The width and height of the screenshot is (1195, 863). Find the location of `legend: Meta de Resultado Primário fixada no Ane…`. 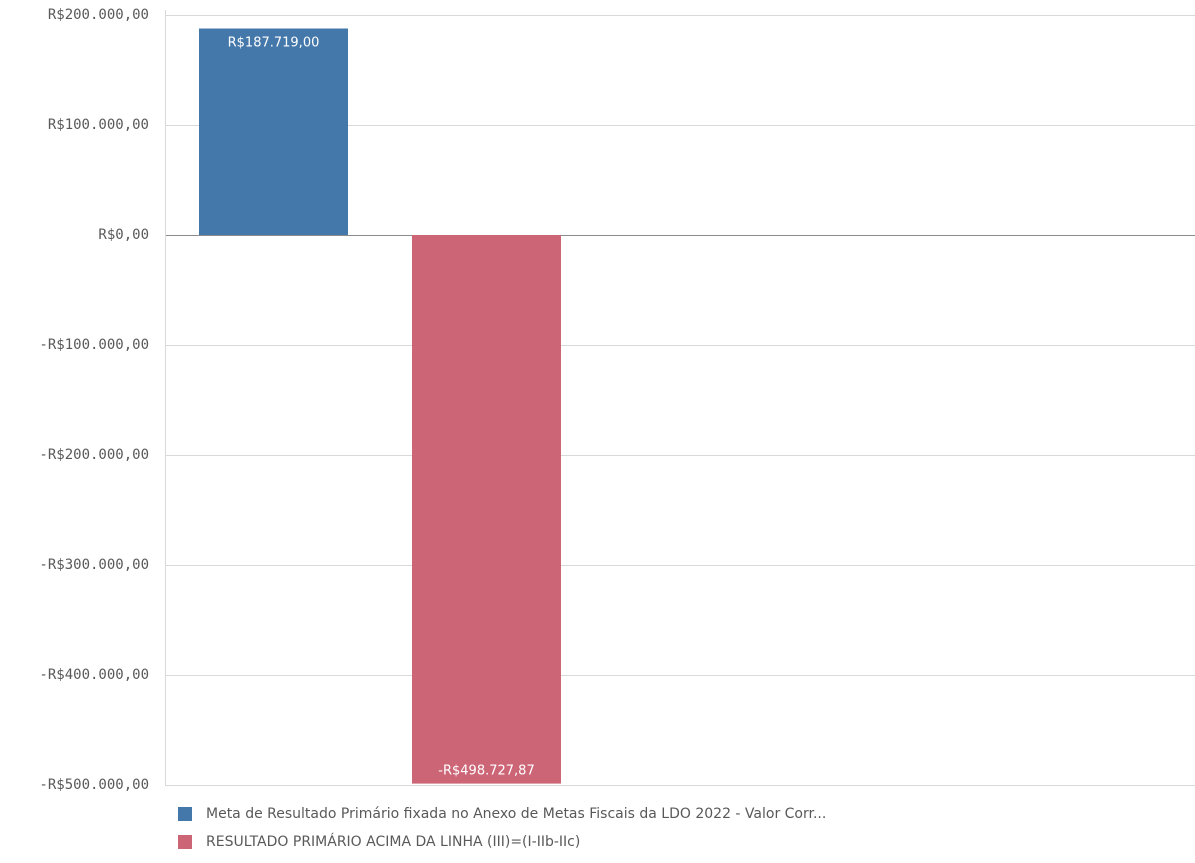

legend: Meta de Resultado Primário fixada no Ane… is located at coordinates (502, 828).